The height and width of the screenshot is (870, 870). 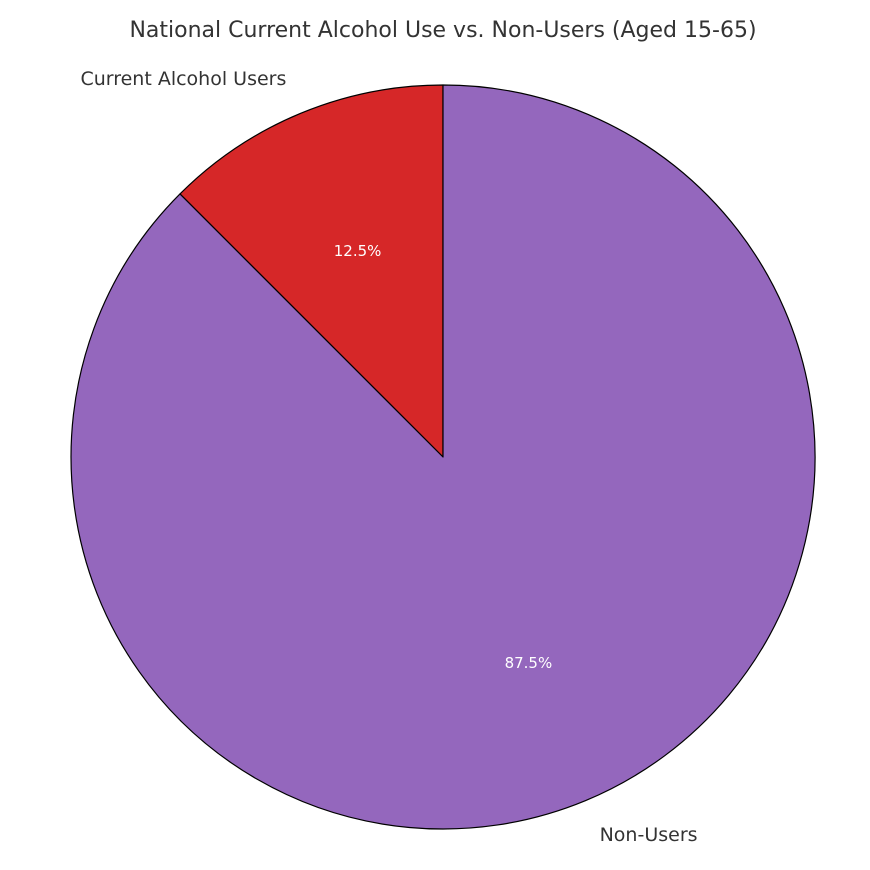 What do you see at coordinates (183, 79) in the screenshot?
I see `pie-category-label-0: Current Alcohol Users` at bounding box center [183, 79].